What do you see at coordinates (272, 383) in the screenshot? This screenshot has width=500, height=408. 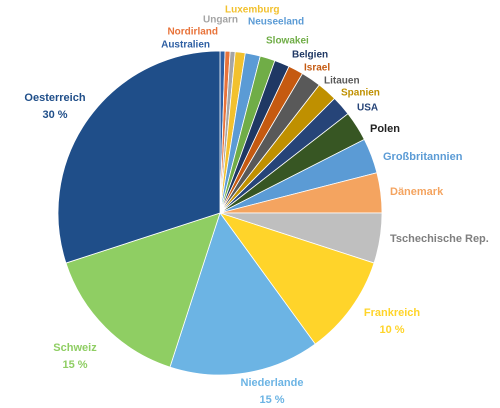 I see `slice-label: Niederlande` at bounding box center [272, 383].